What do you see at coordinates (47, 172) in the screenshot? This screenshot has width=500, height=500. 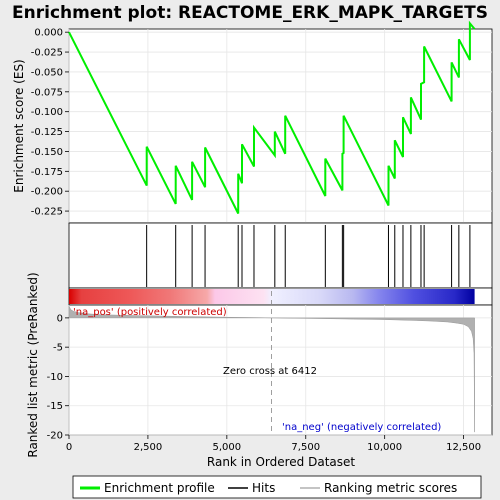 I see `es-y-tick-label: -0.175` at bounding box center [47, 172].